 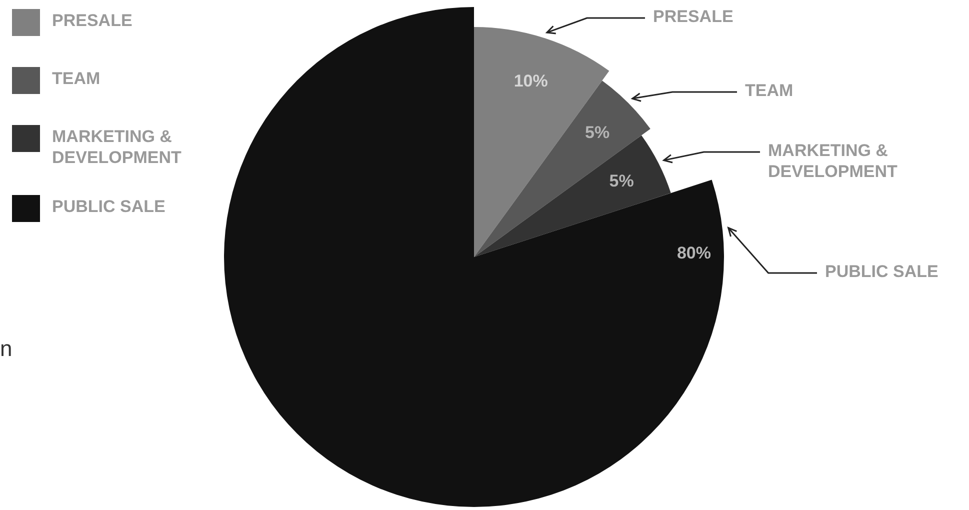 I want to click on slice-label: PRESALE, so click(x=693, y=16).